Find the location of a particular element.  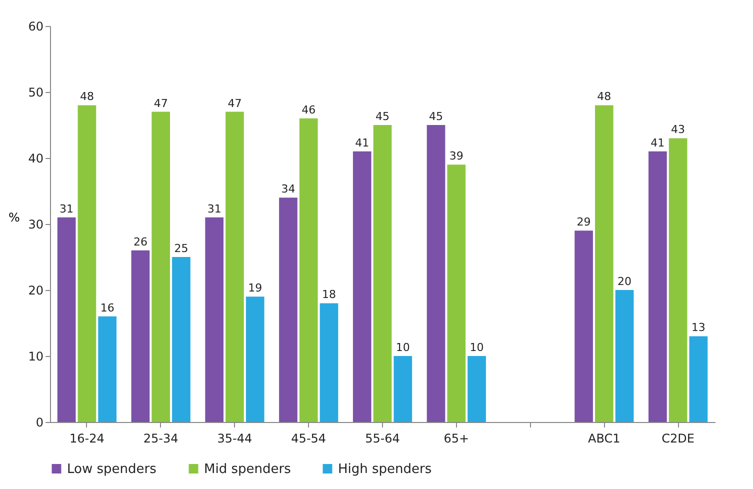

y-axis-title: % is located at coordinates (14, 217).